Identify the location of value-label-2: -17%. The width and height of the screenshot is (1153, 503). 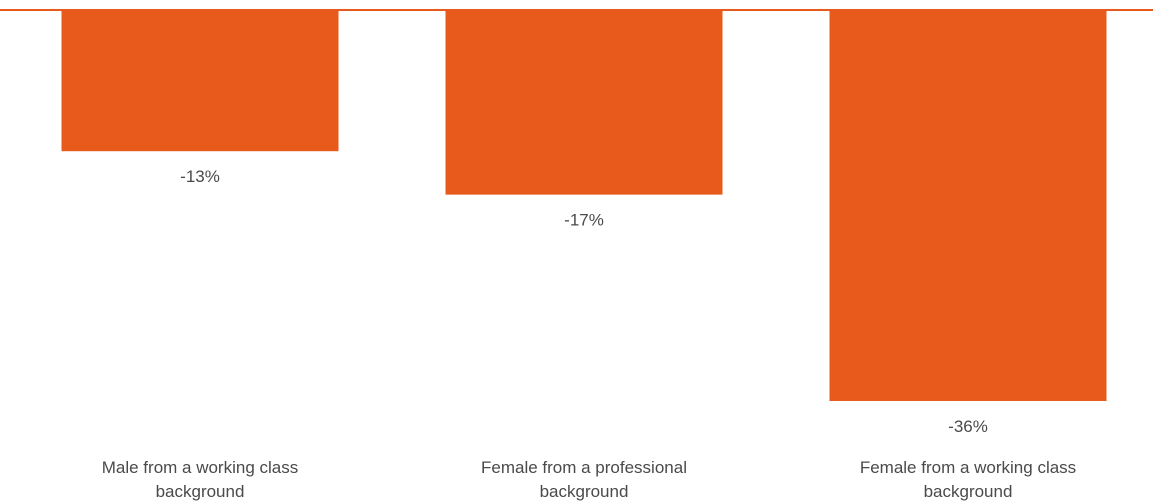
(584, 220).